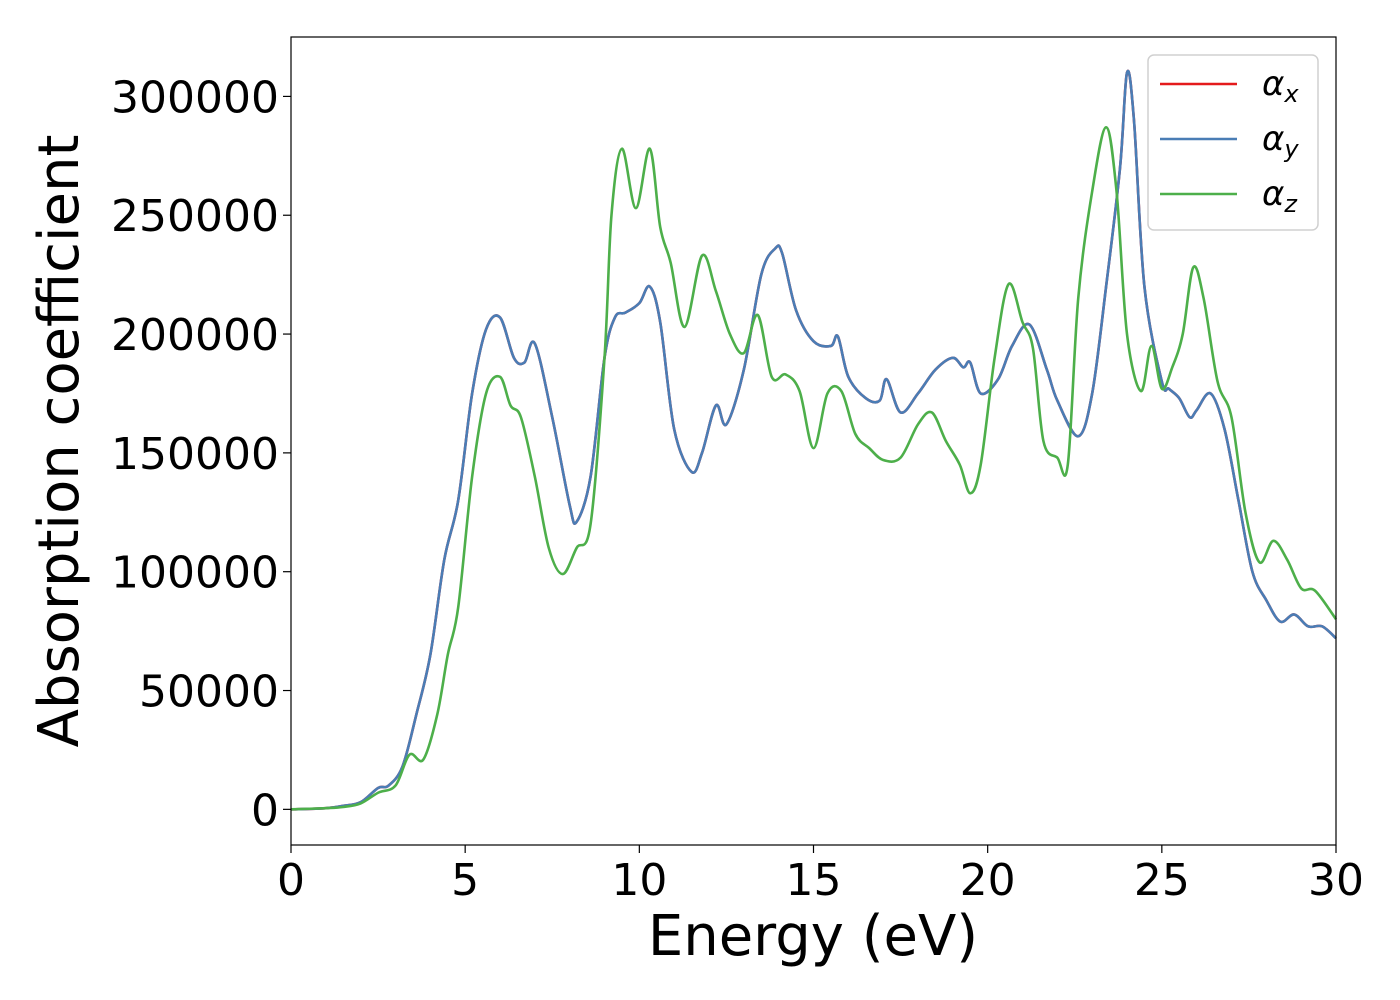 This screenshot has height=1000, width=1400. I want to click on legend-label-x: αx, so click(1280, 86).